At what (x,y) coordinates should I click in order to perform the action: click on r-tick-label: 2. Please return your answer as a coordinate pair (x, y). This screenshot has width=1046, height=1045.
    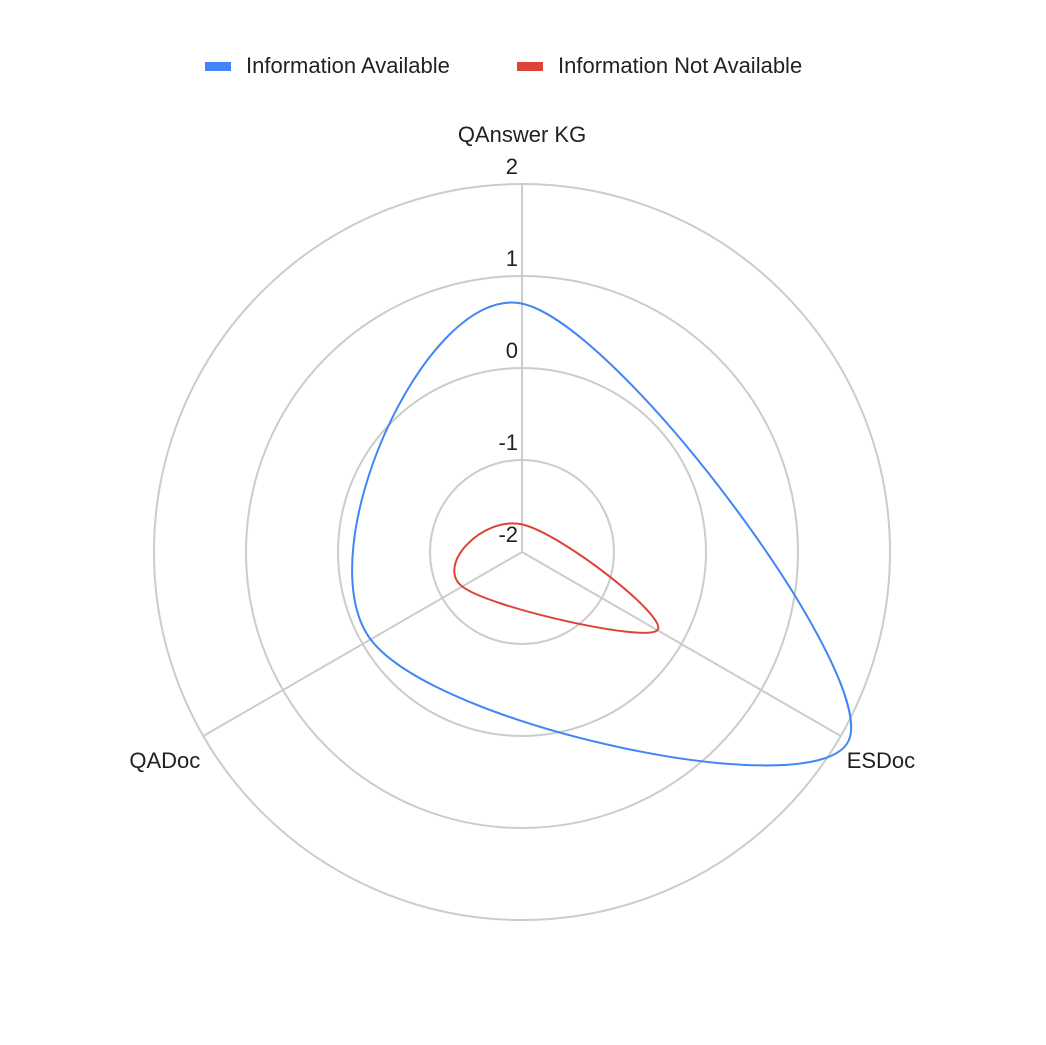
    Looking at the image, I should click on (512, 166).